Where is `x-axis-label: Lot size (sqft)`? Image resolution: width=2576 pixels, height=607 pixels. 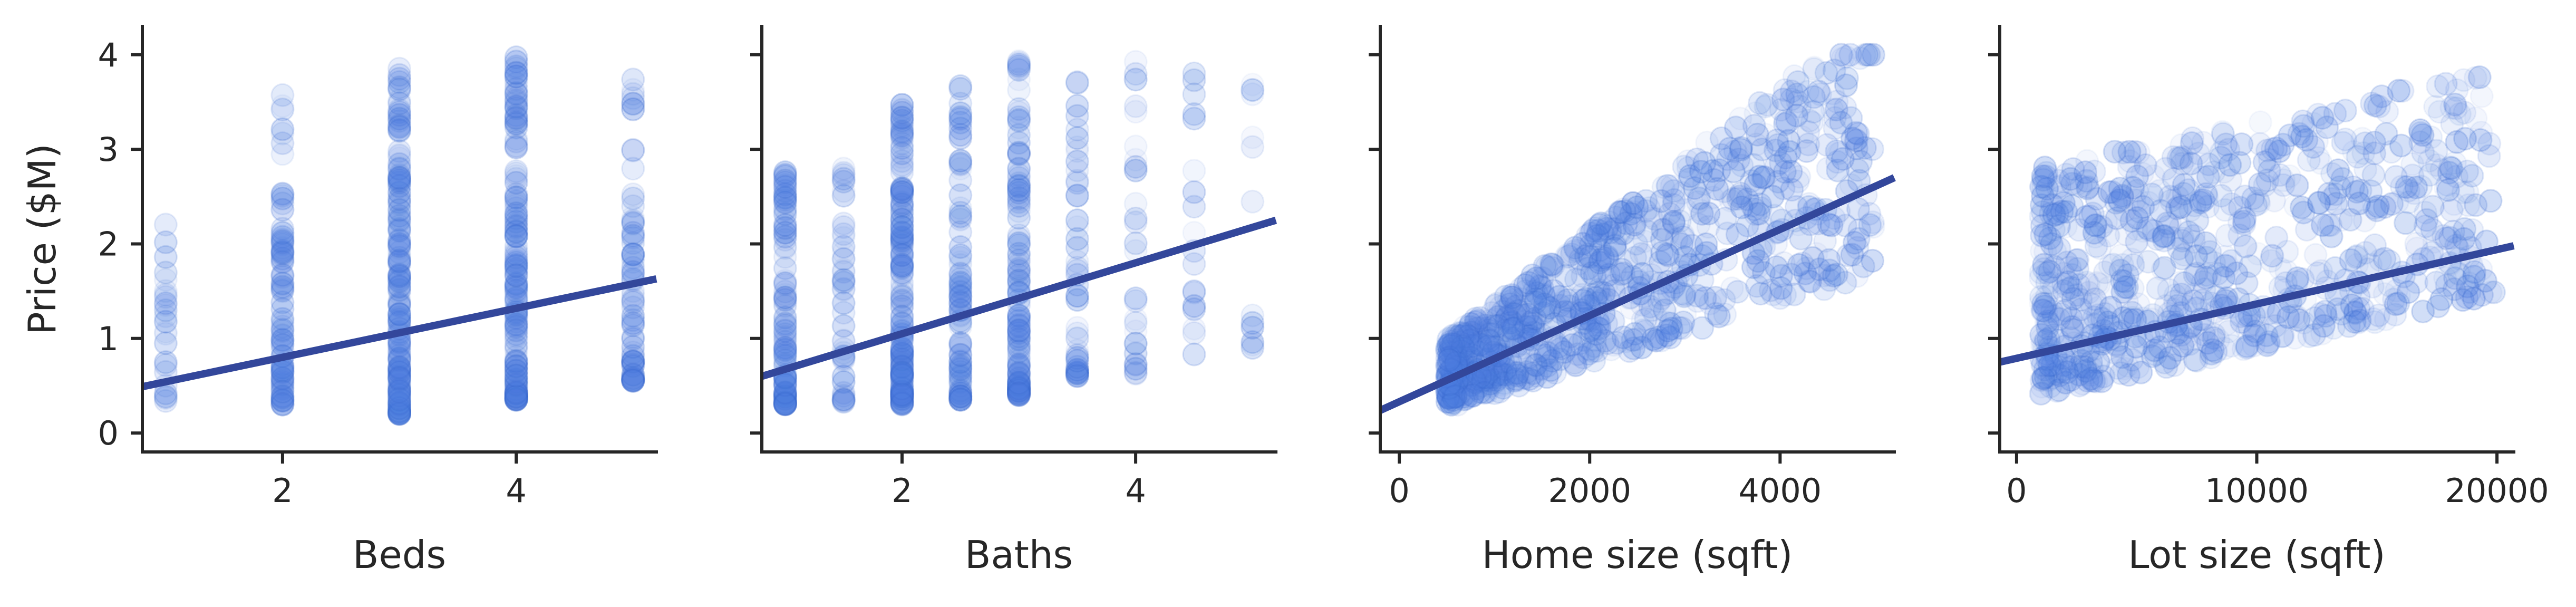
x-axis-label: Lot size (sqft) is located at coordinates (2256, 555).